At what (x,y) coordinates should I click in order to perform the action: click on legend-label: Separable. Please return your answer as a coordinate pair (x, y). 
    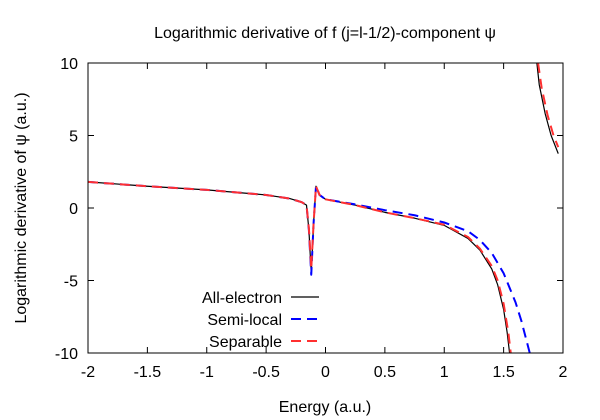
    Looking at the image, I should click on (245, 342).